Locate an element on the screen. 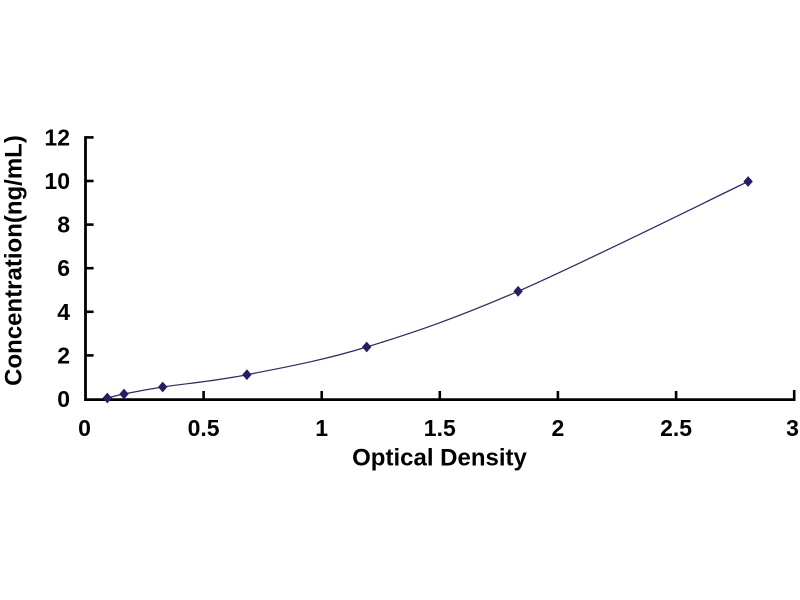 Image resolution: width=800 pixels, height=600 pixels. svg-text: 1 is located at coordinates (321, 428).